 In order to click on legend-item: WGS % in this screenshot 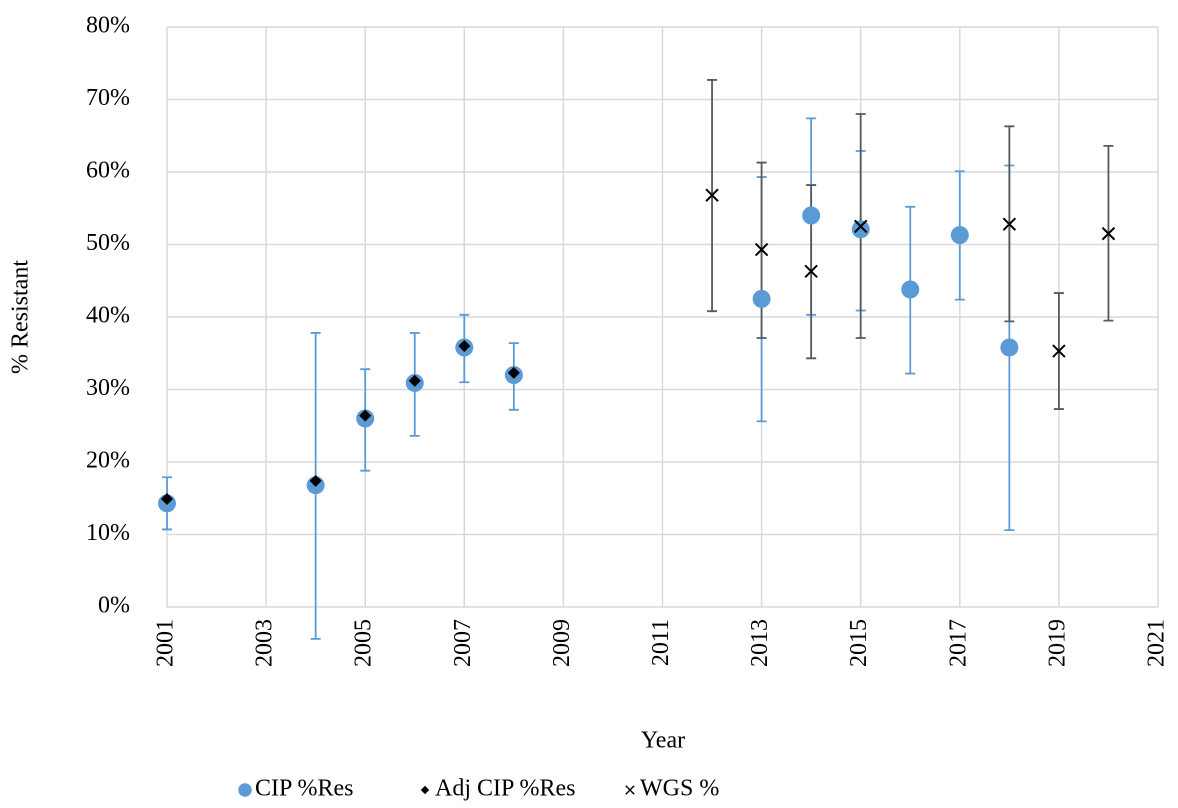, I will do `click(672, 789)`.